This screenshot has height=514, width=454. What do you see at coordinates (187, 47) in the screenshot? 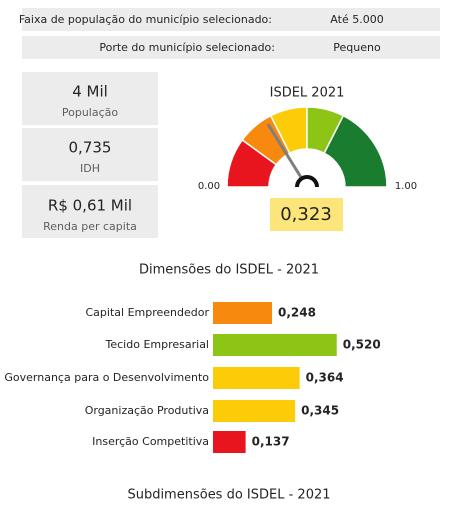
I see `info-label: Porte do município selecionado:` at bounding box center [187, 47].